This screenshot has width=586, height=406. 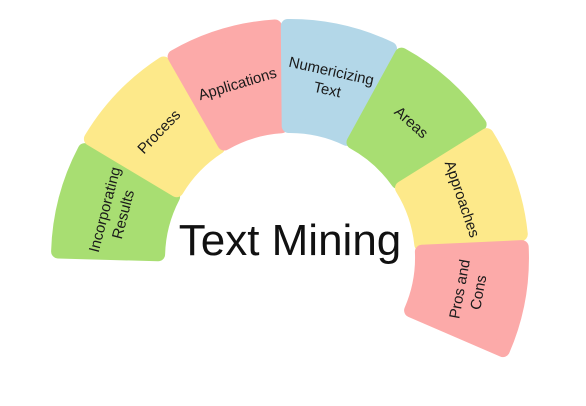 I want to click on segment-label-line: Cons, so click(x=478, y=293).